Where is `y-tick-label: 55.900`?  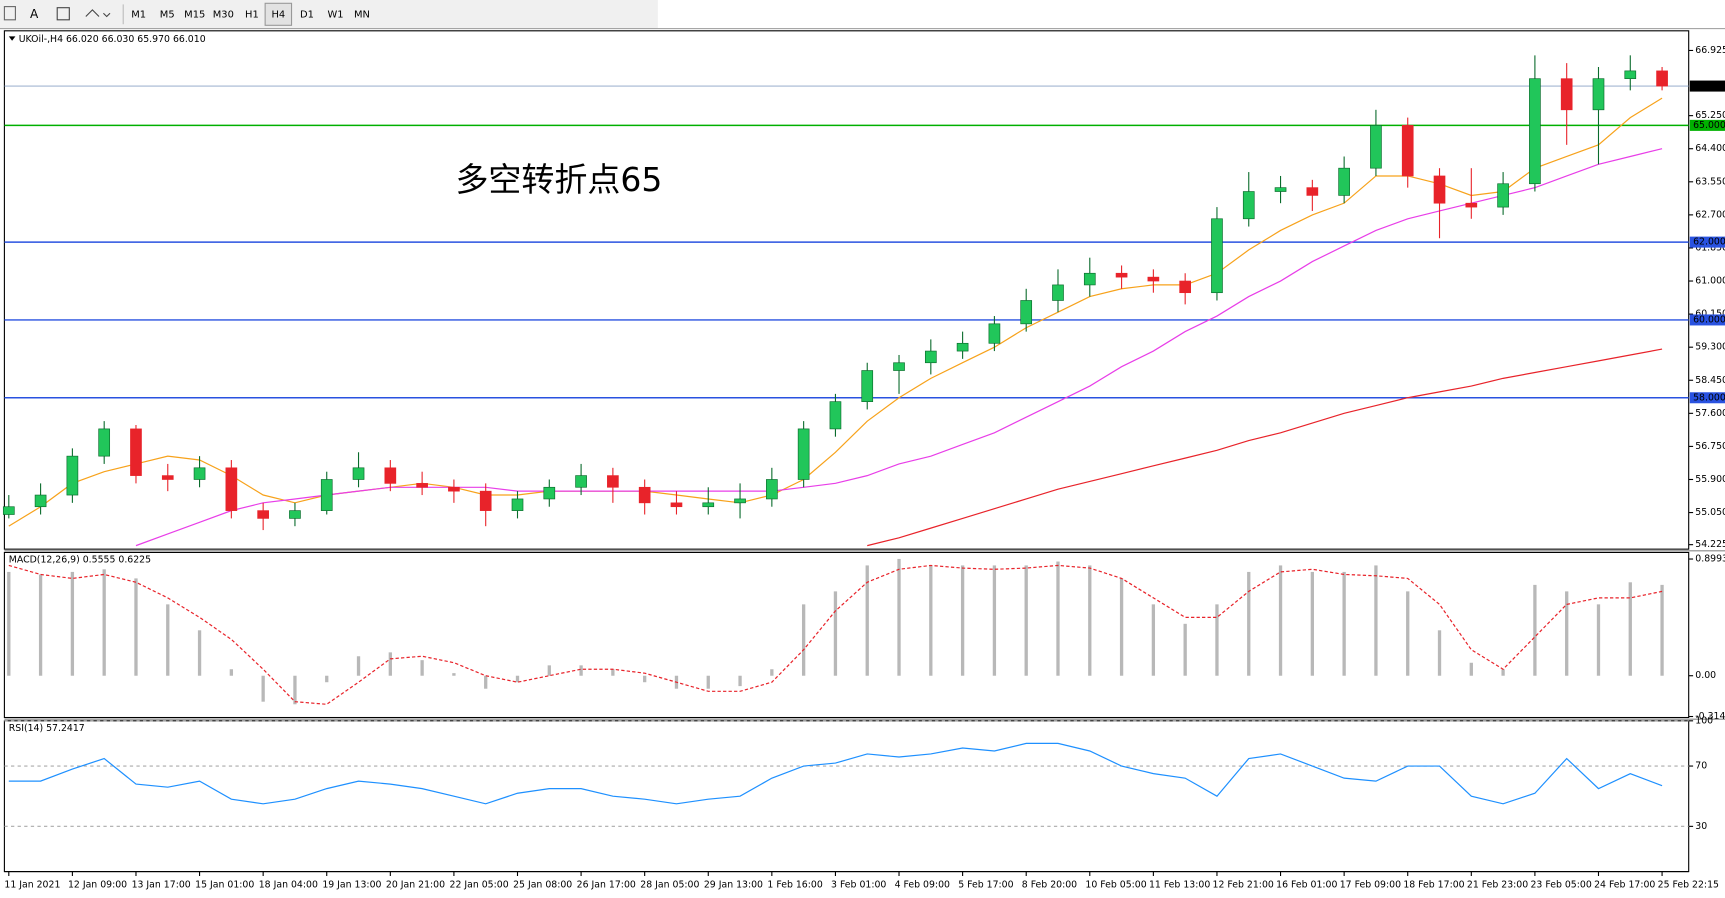
y-tick-label: 55.900 is located at coordinates (1710, 479).